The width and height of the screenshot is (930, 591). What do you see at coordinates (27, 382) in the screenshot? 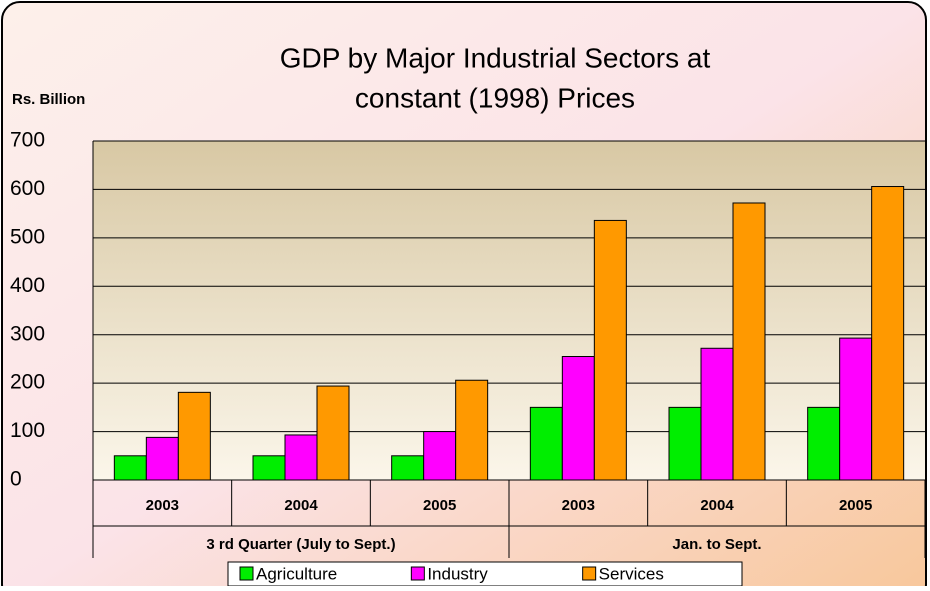
I see `y-tick-label: 200` at bounding box center [27, 382].